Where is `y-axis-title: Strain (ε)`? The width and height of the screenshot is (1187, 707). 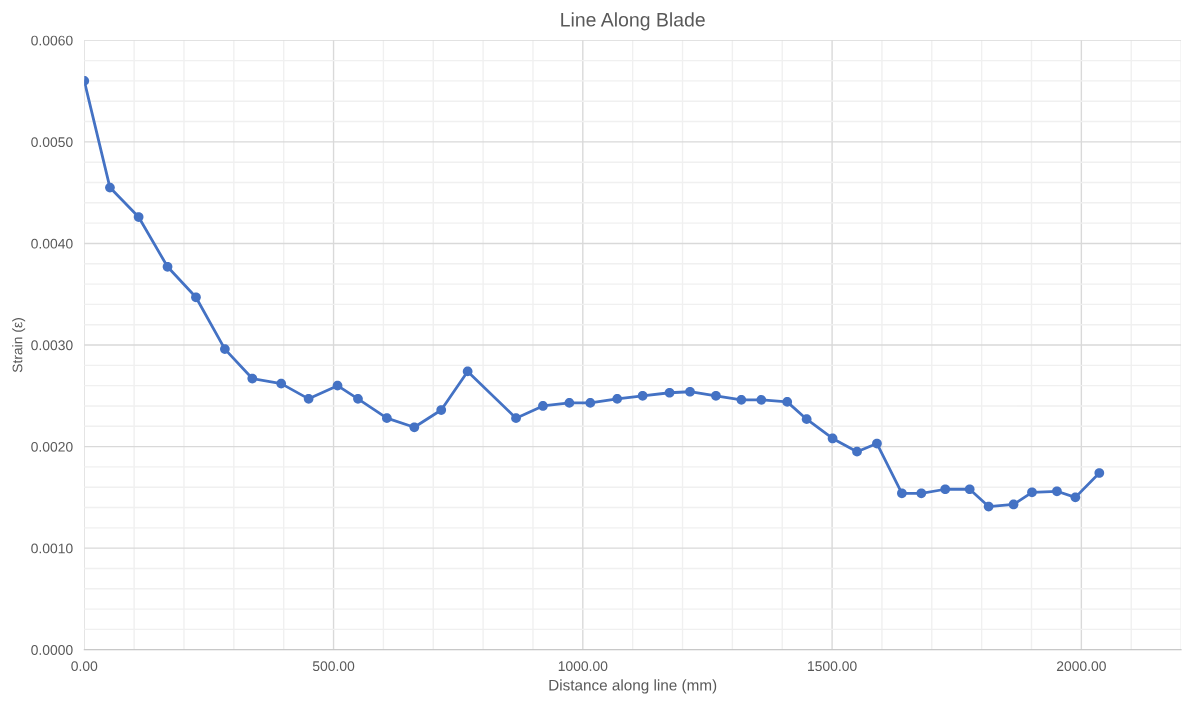 y-axis-title: Strain (ε) is located at coordinates (19, 345).